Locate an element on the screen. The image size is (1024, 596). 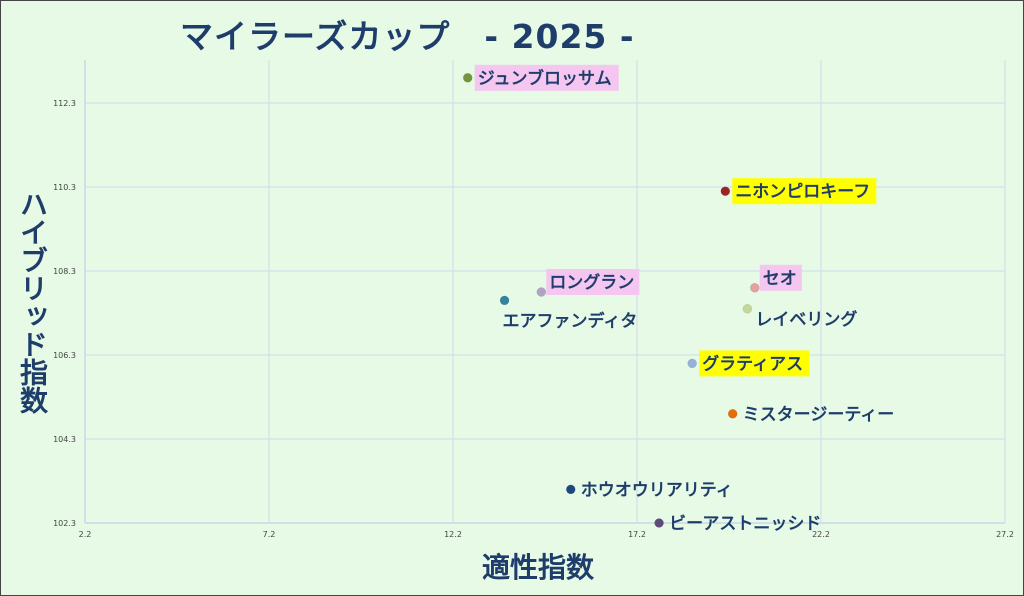
x-tick-label: 12.2 is located at coordinates (453, 534).